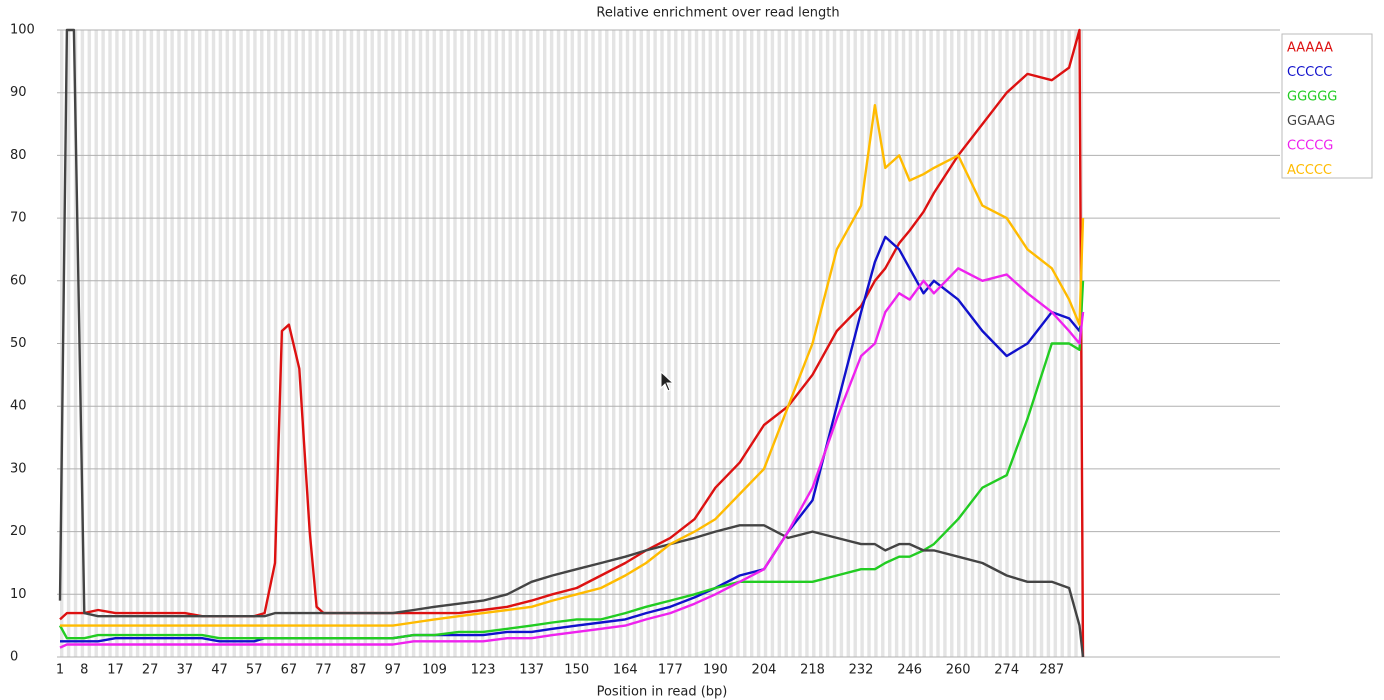 This screenshot has width=1384, height=700. What do you see at coordinates (1312, 97) in the screenshot?
I see `legend-entry: GGGGG` at bounding box center [1312, 97].